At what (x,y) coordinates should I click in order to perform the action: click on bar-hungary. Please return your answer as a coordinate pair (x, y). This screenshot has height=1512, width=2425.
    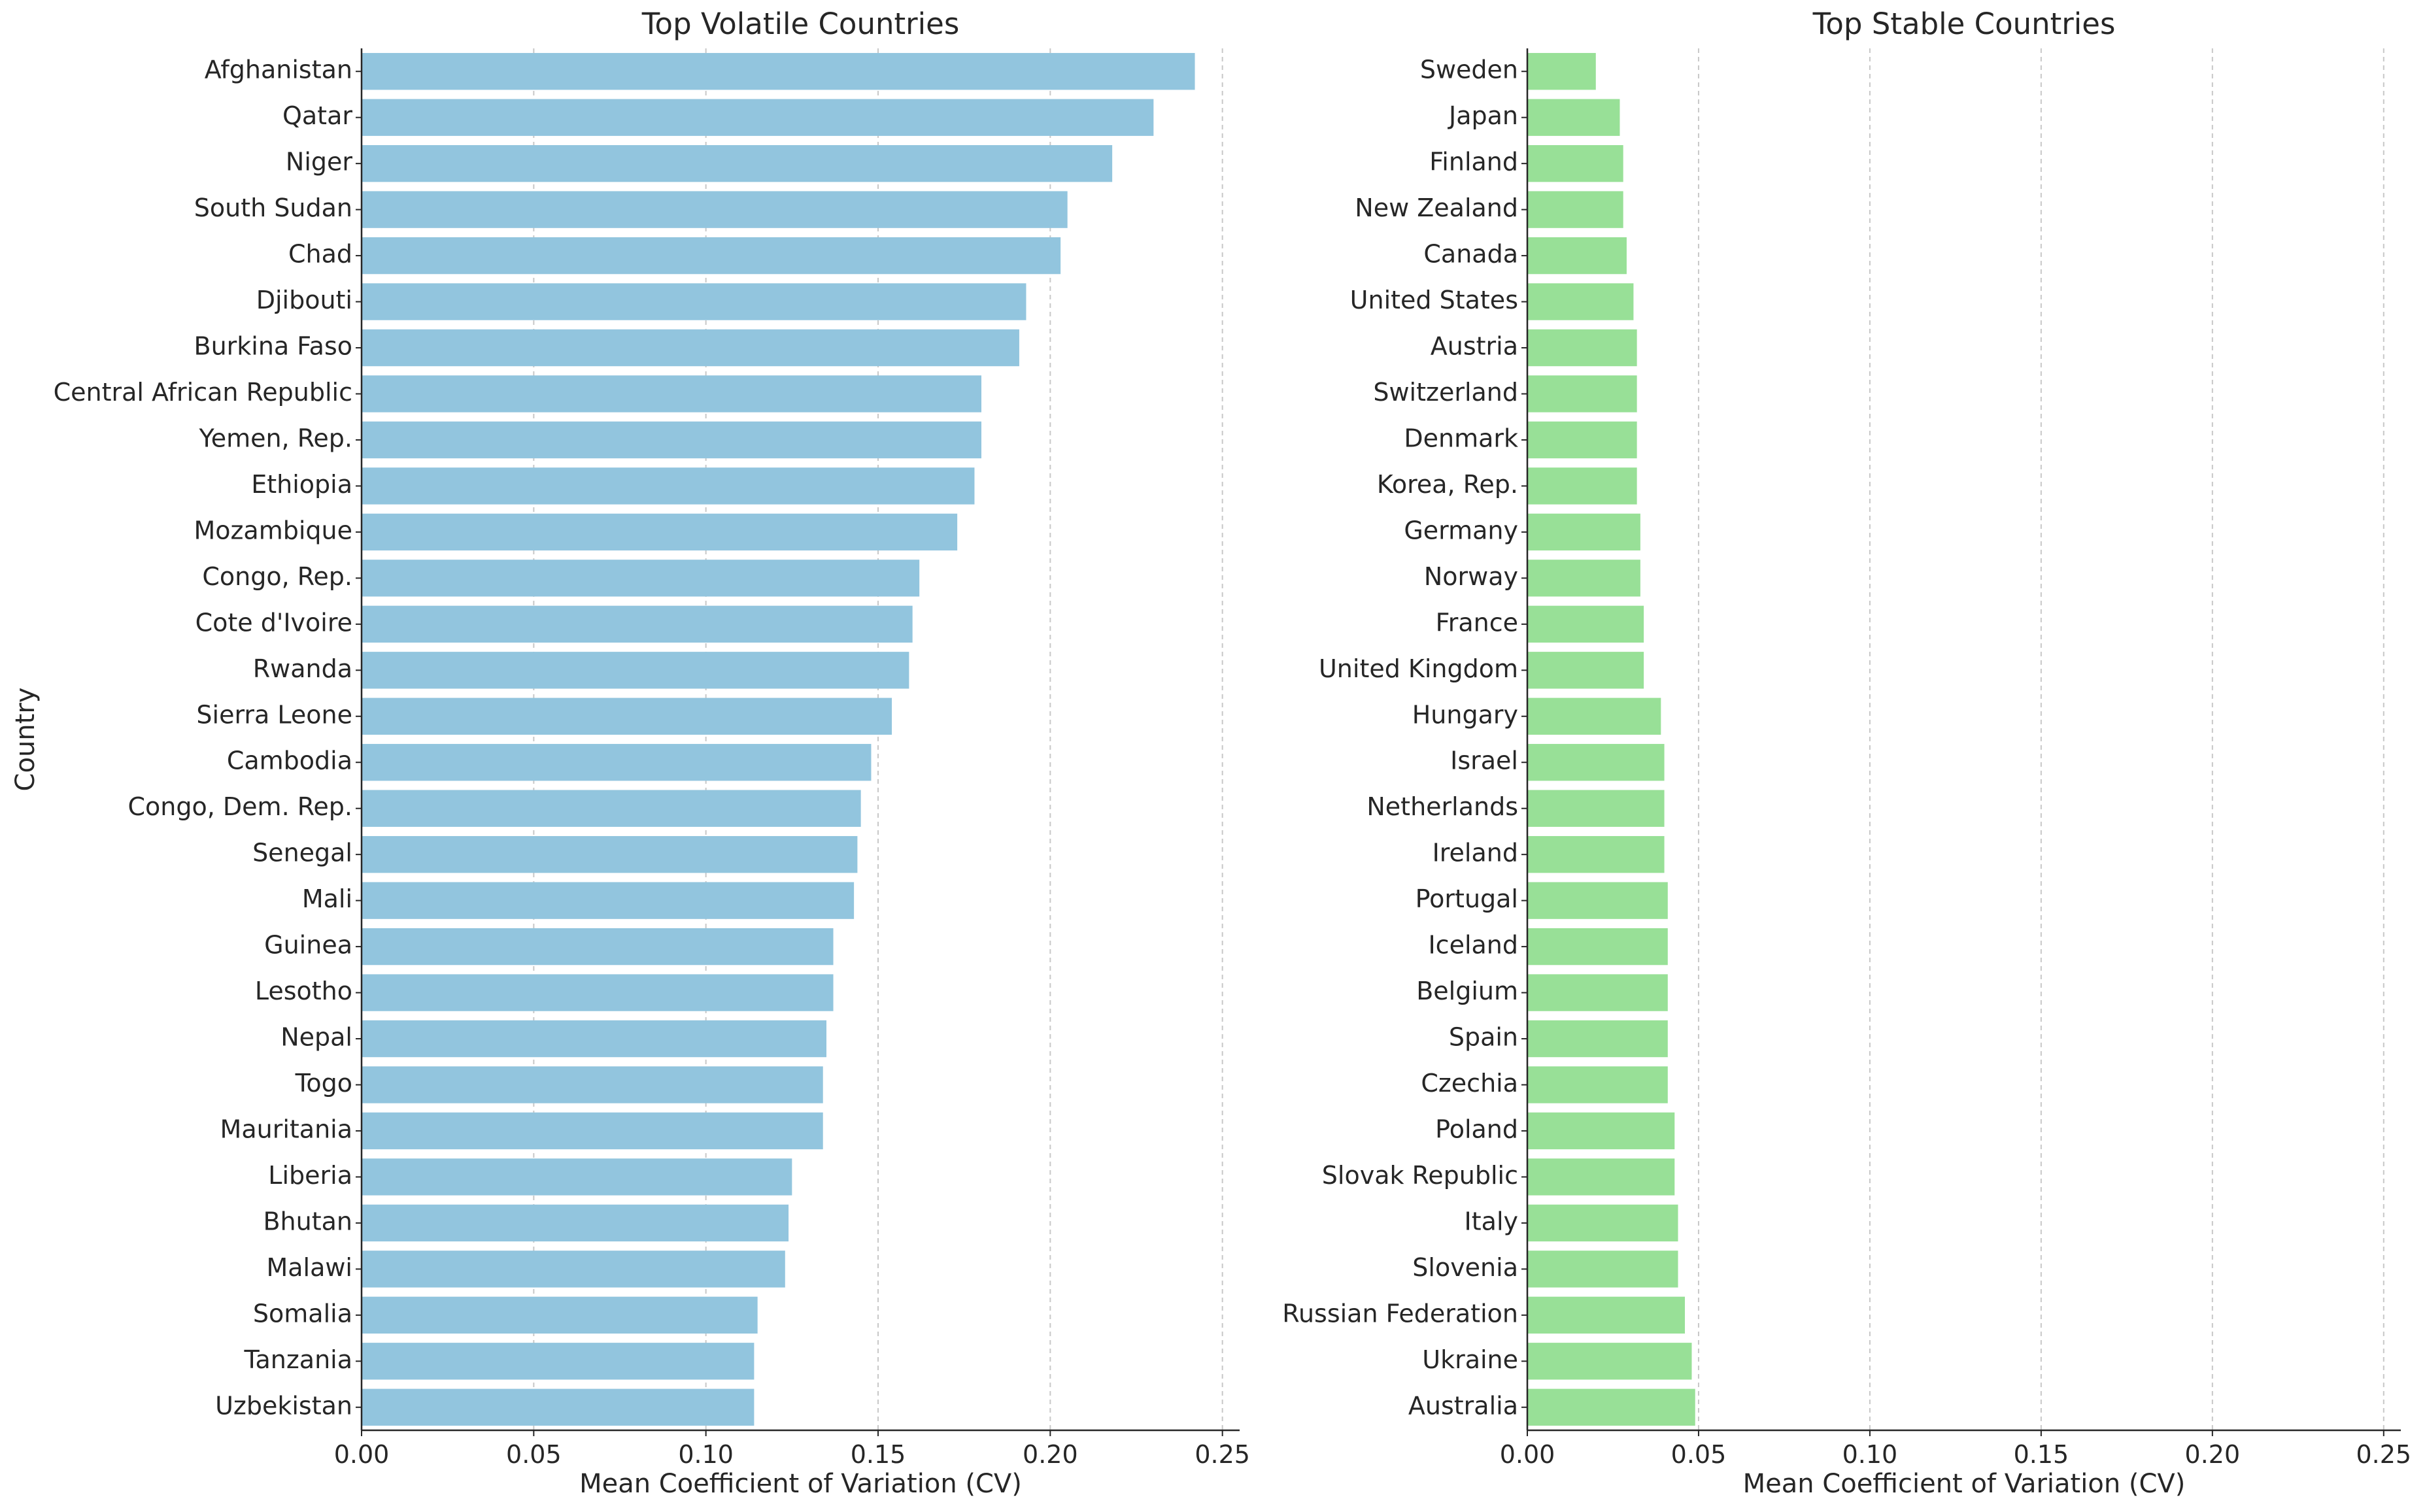
    Looking at the image, I should click on (1594, 716).